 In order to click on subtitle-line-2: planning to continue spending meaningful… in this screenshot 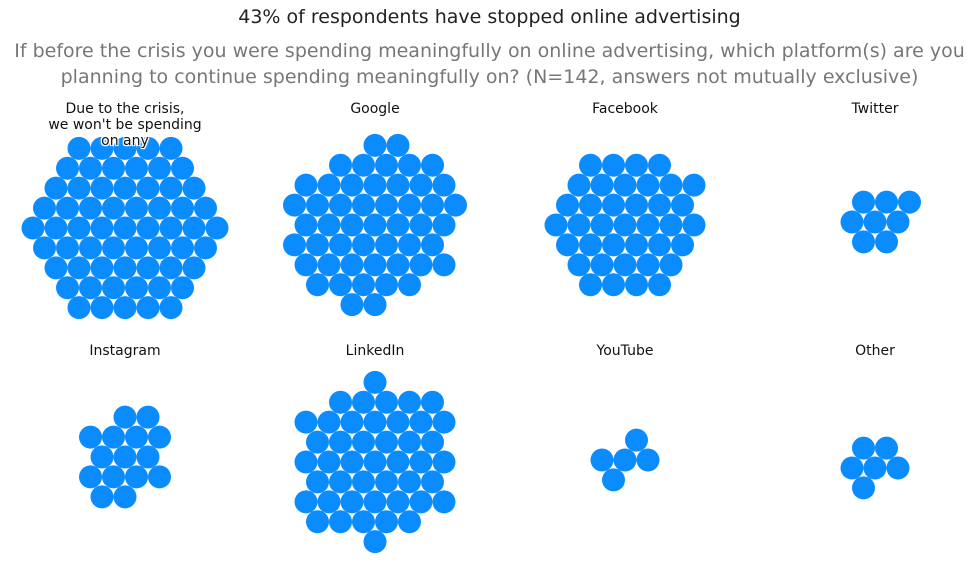, I will do `click(489, 77)`.